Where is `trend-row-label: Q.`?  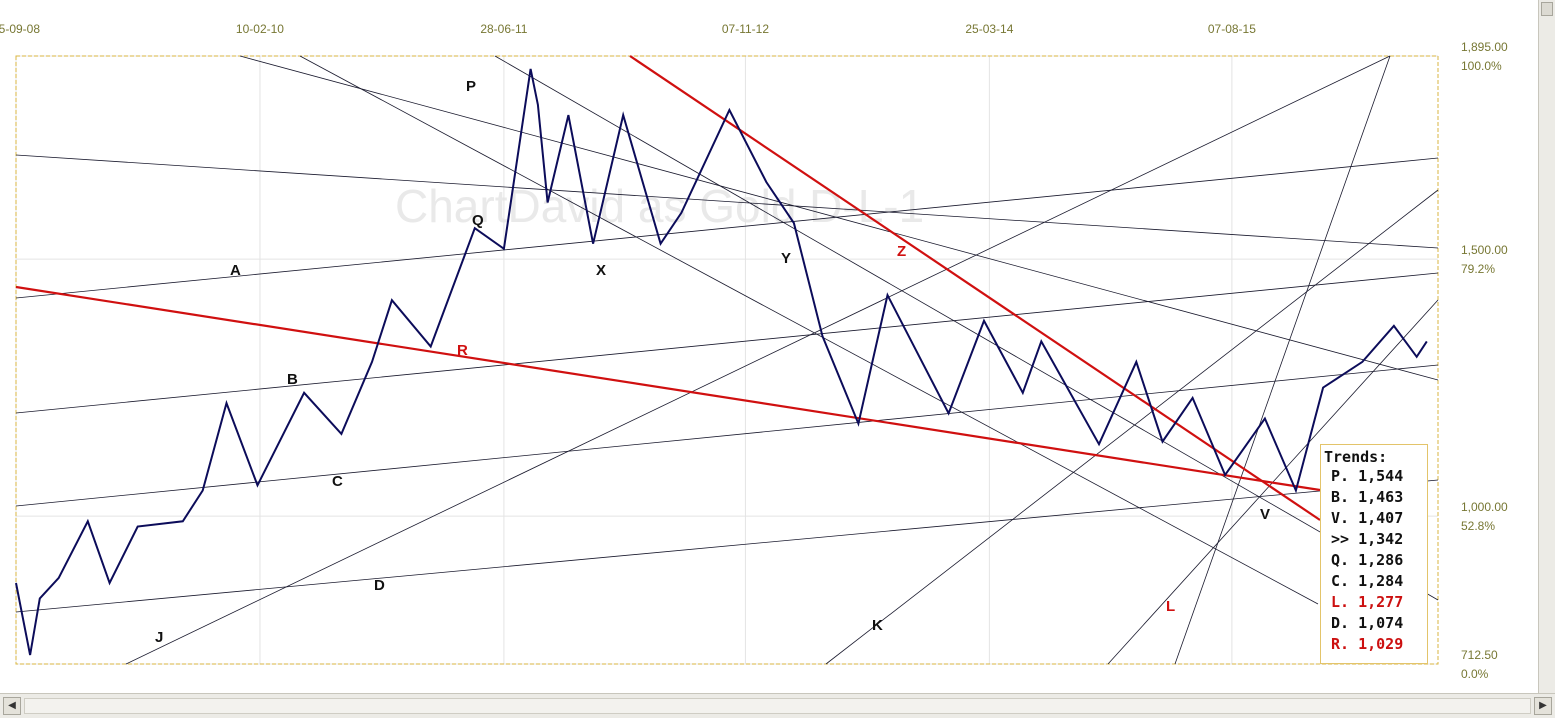 trend-row-label: Q. is located at coordinates (1340, 560).